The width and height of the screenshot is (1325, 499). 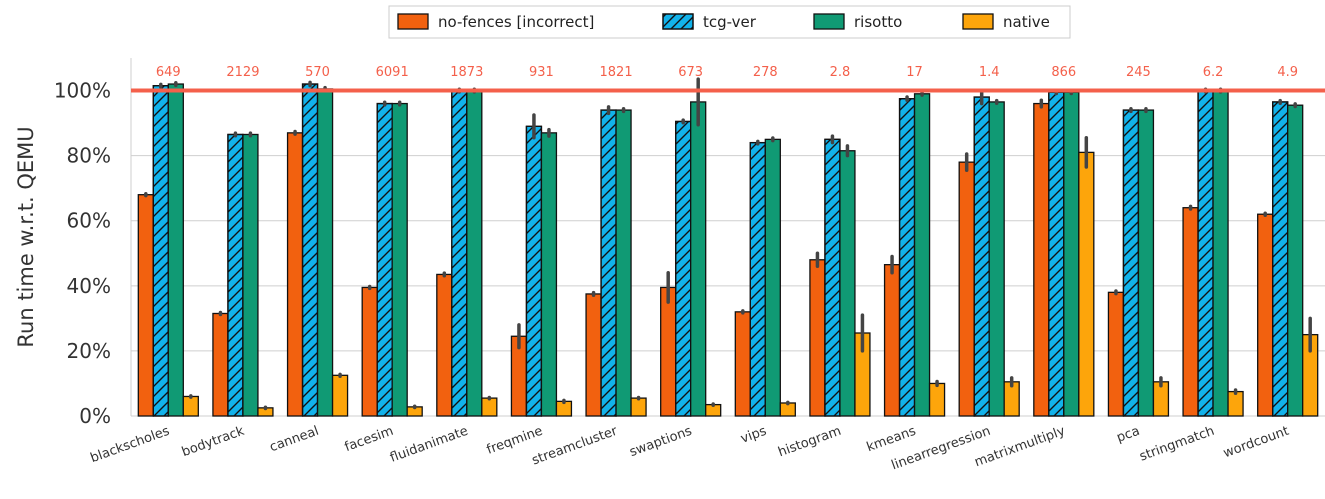 What do you see at coordinates (294, 440) in the screenshot?
I see `x-tick-label: canneal` at bounding box center [294, 440].